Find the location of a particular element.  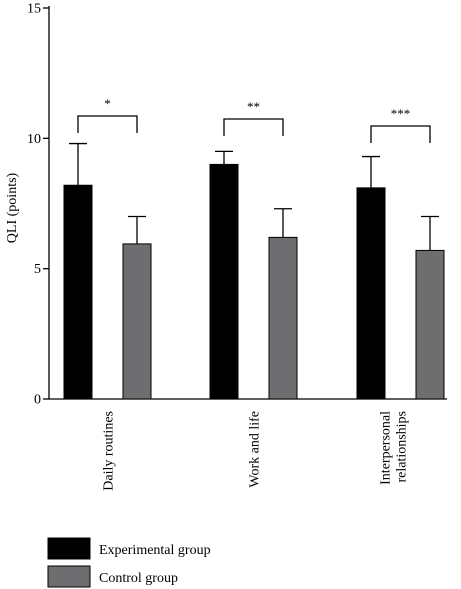

significance-label: ** is located at coordinates (253, 106).